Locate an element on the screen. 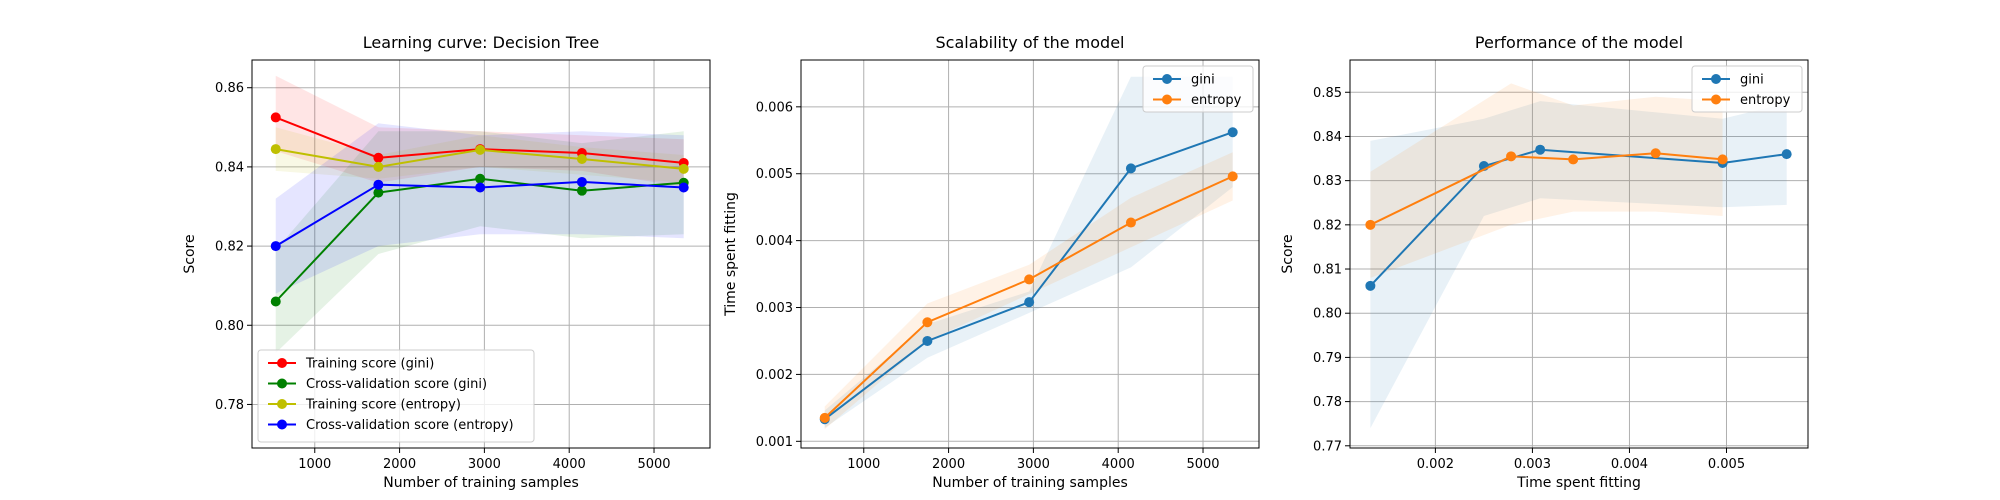 The height and width of the screenshot is (500, 2000). y-tick-label: 0.001 is located at coordinates (774, 442).